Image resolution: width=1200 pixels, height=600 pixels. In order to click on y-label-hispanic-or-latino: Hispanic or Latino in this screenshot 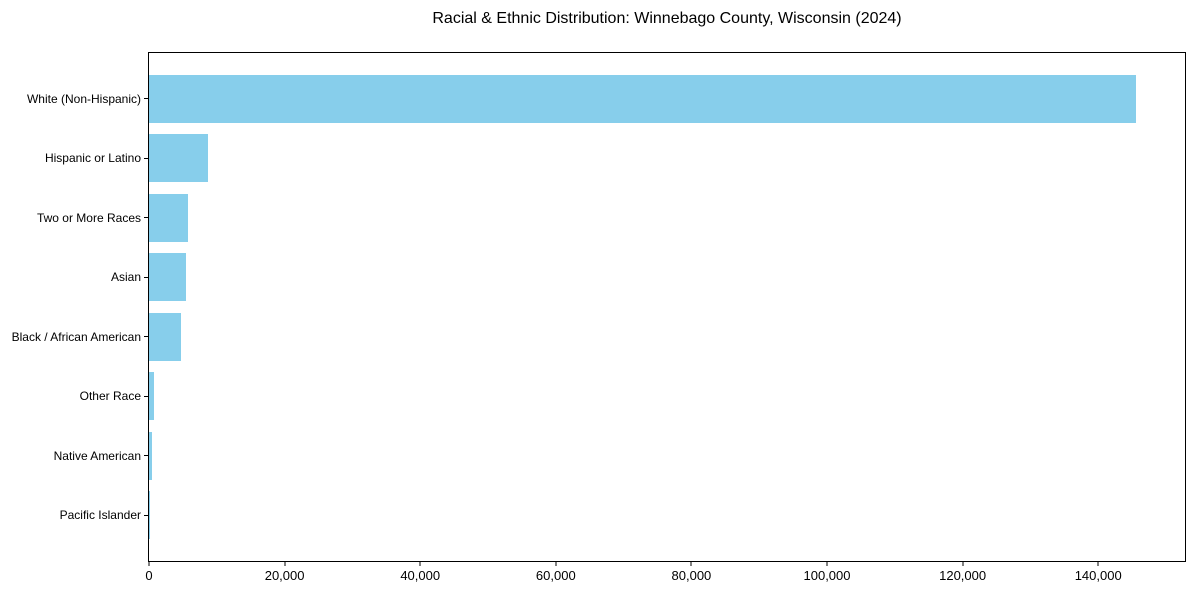, I will do `click(92, 158)`.